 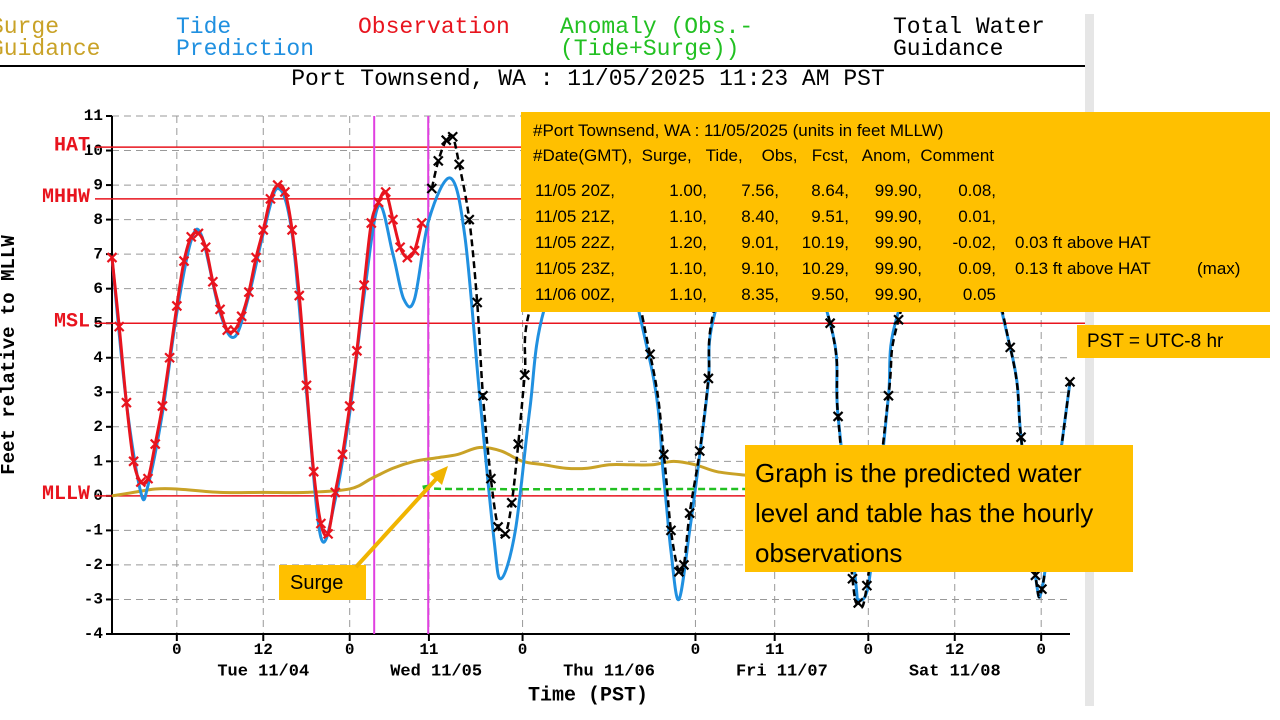 I want to click on y-tick-label: 1, so click(x=98, y=462).